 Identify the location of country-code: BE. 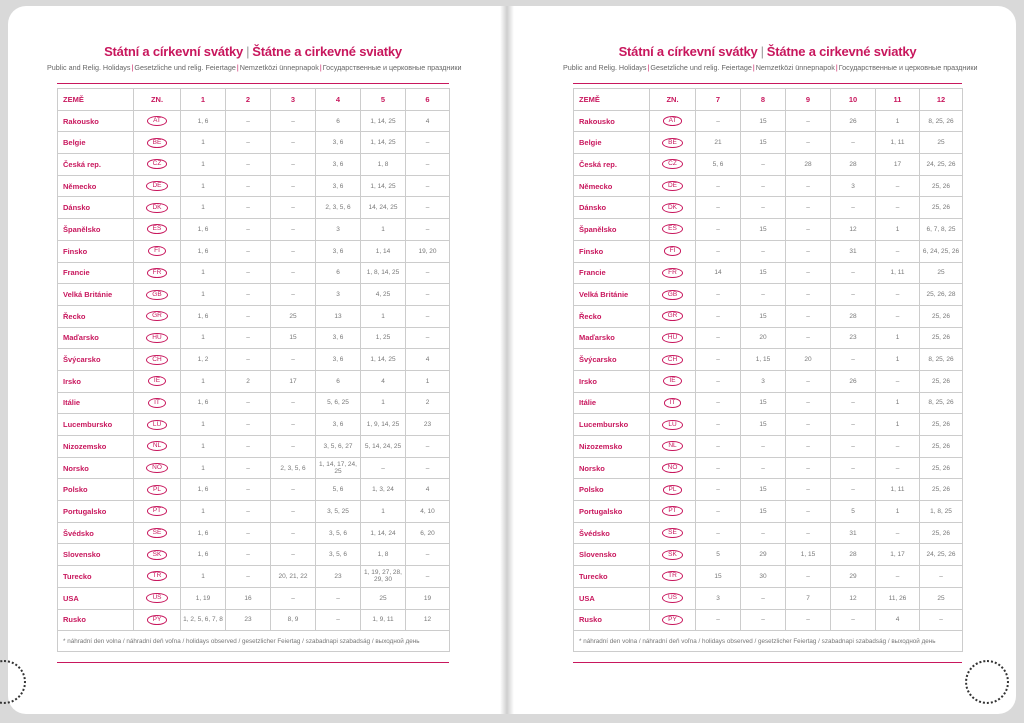
(672, 142).